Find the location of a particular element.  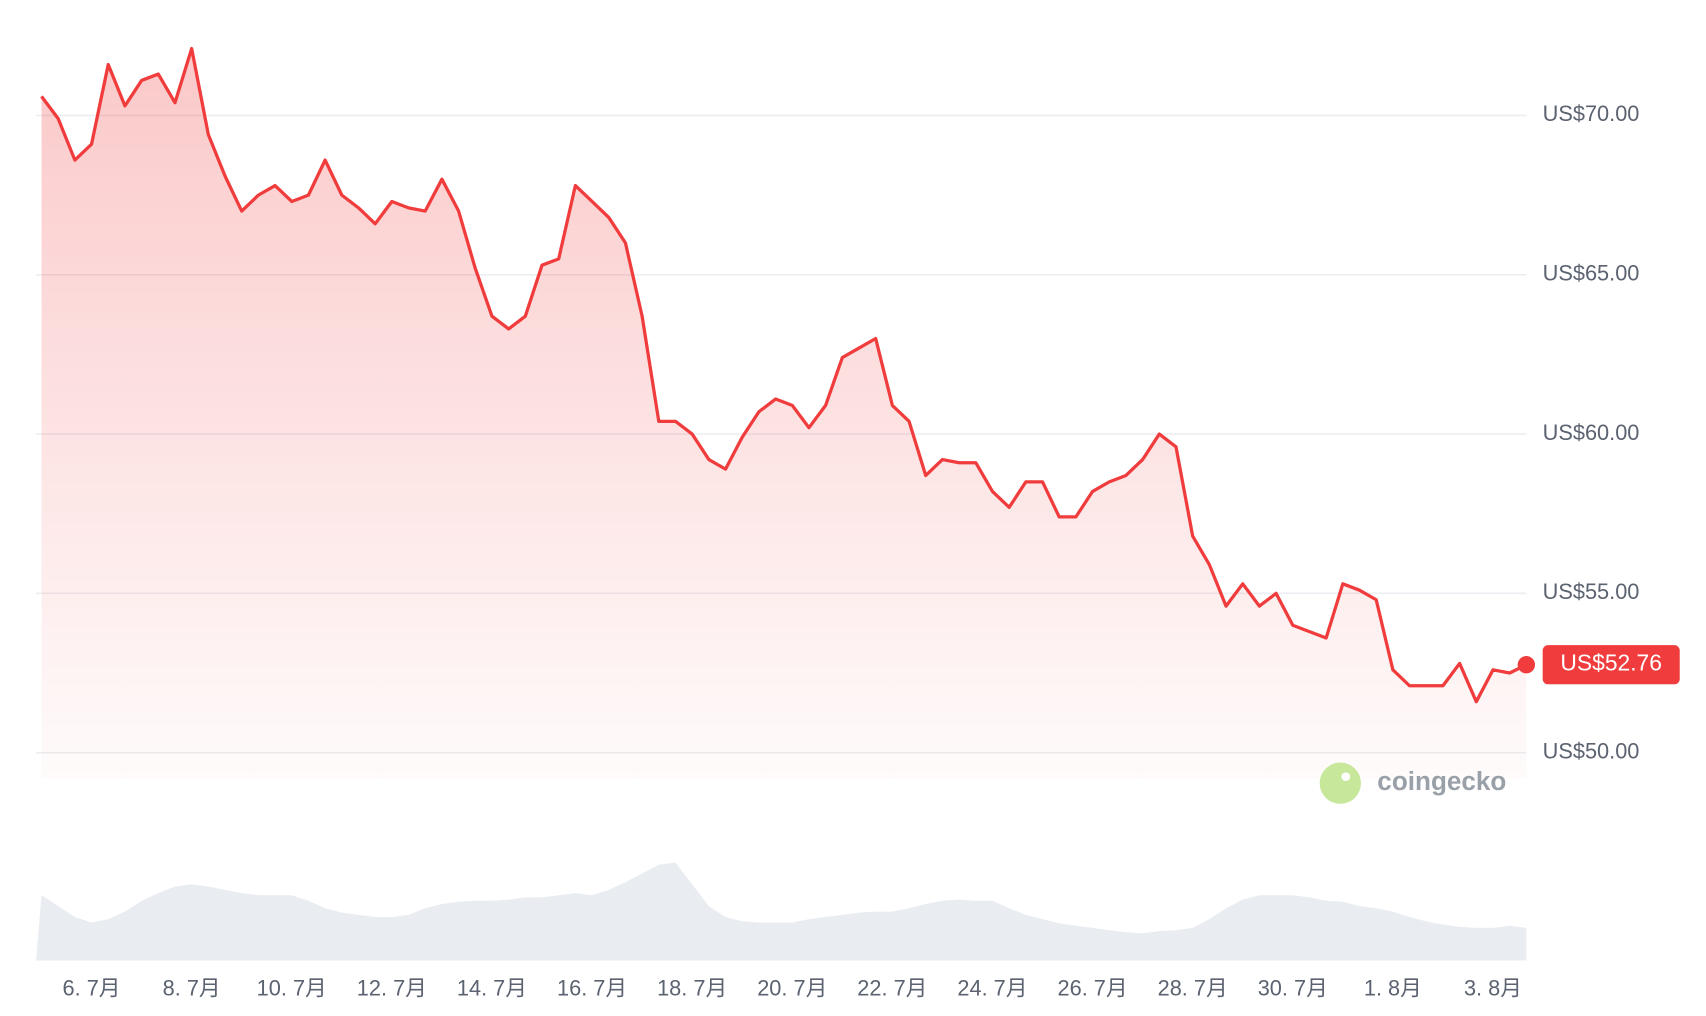

logo-eye is located at coordinates (1346, 777).